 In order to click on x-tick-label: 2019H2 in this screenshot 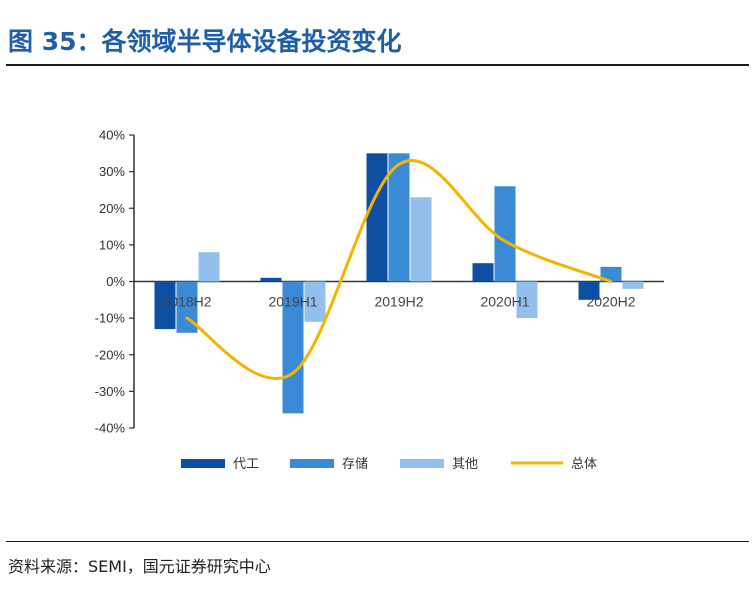, I will do `click(398, 302)`.